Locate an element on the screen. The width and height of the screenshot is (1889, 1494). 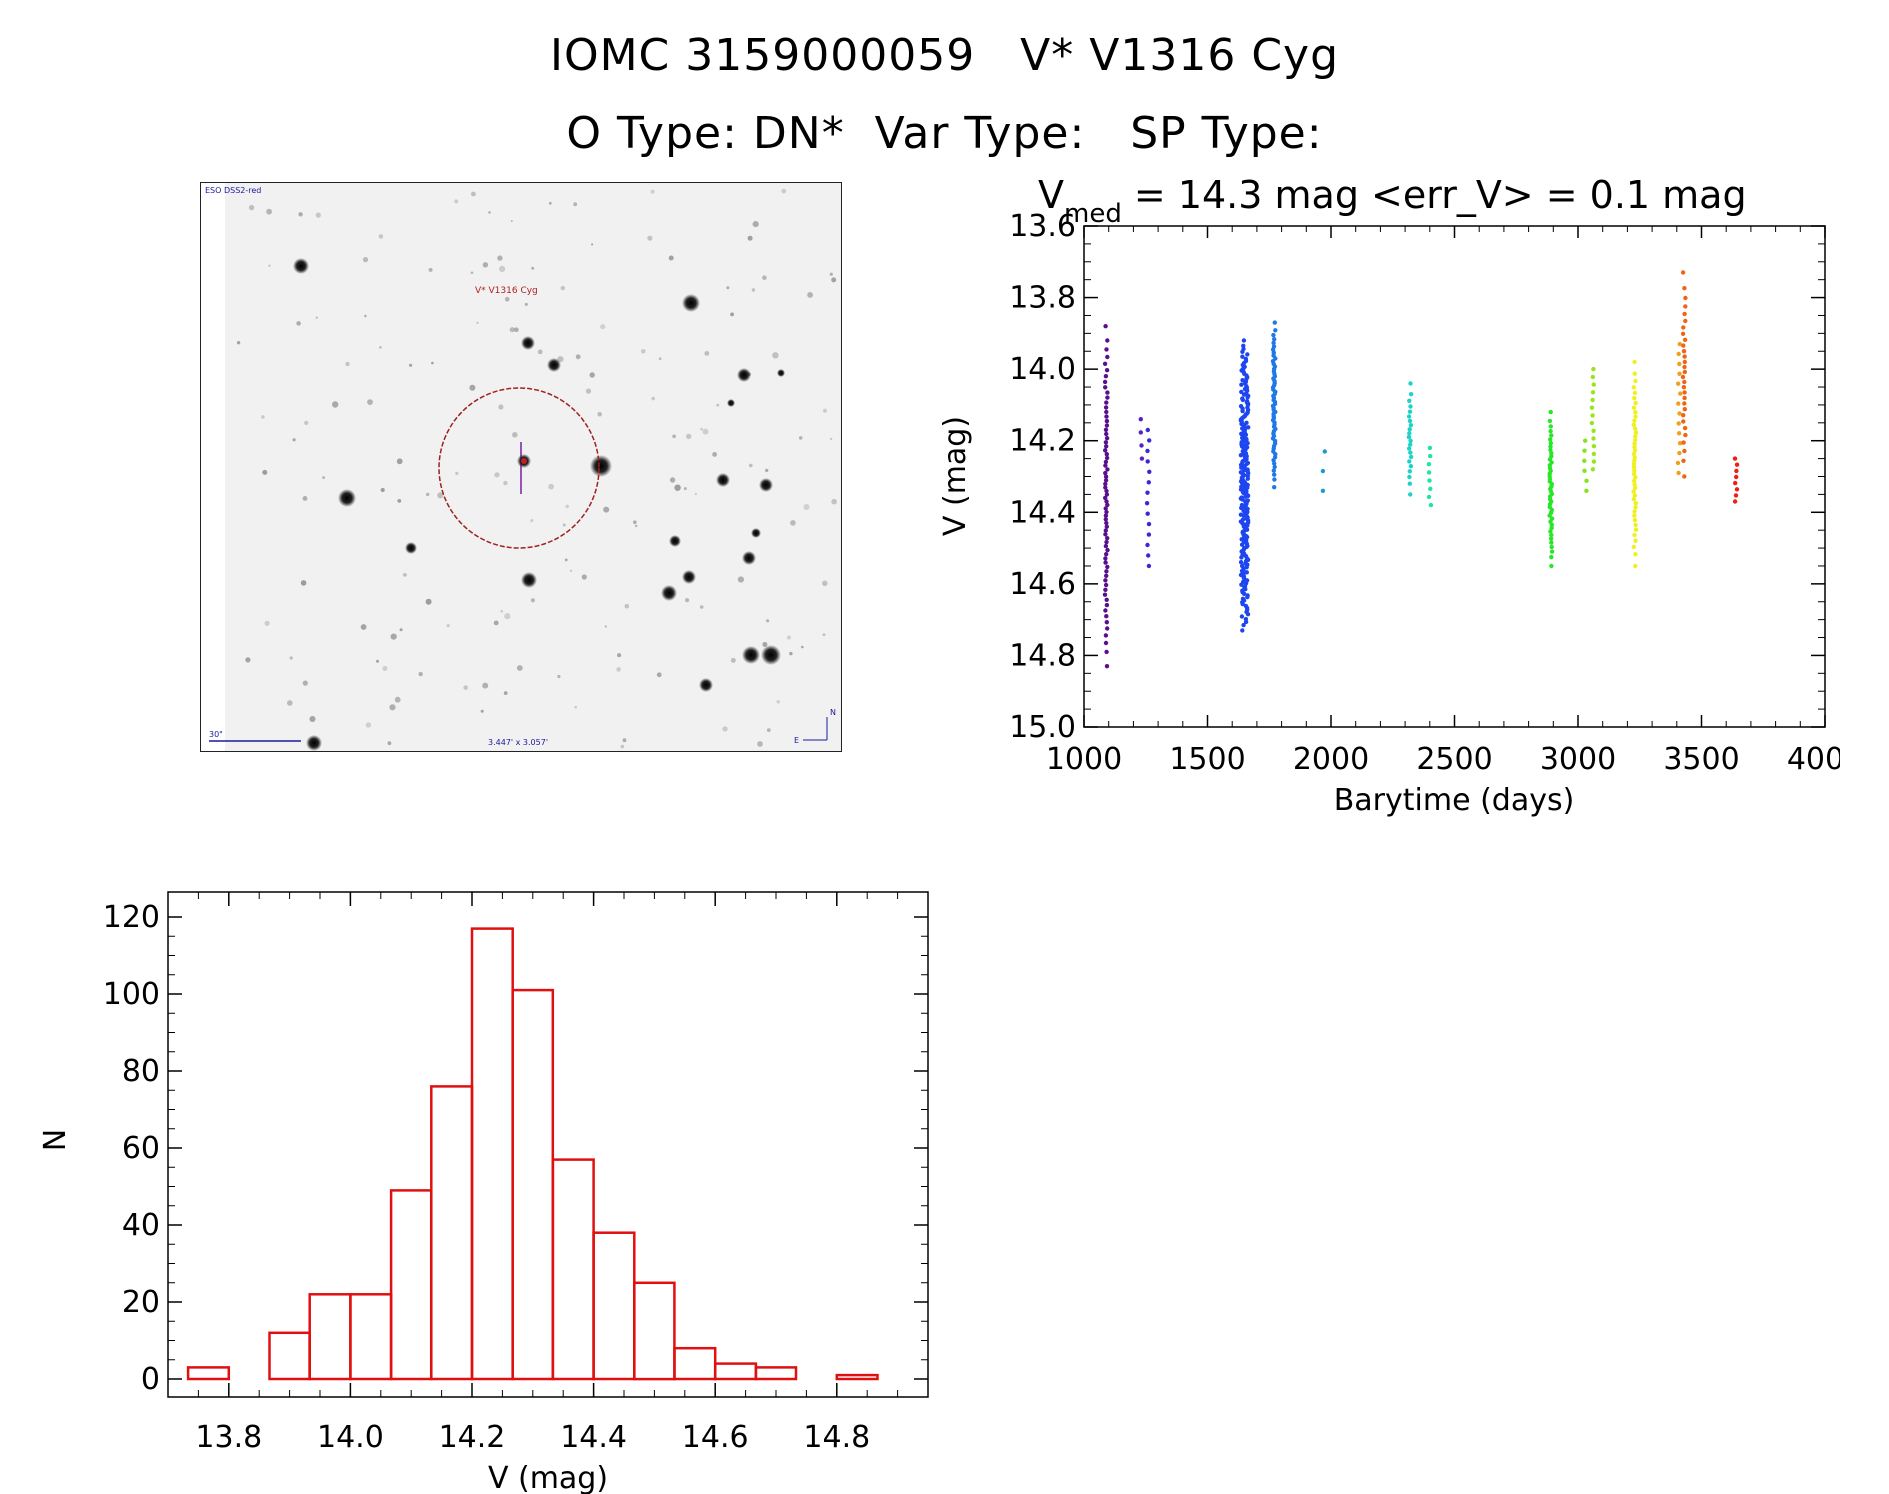
hist-y-tick-label: 100 is located at coordinates (131, 994).